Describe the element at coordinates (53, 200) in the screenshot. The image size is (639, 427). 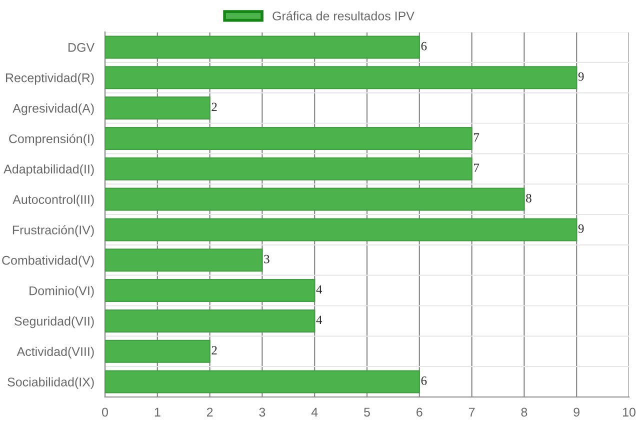
I see `y-tick-label: Autocontrol(III)` at that location.